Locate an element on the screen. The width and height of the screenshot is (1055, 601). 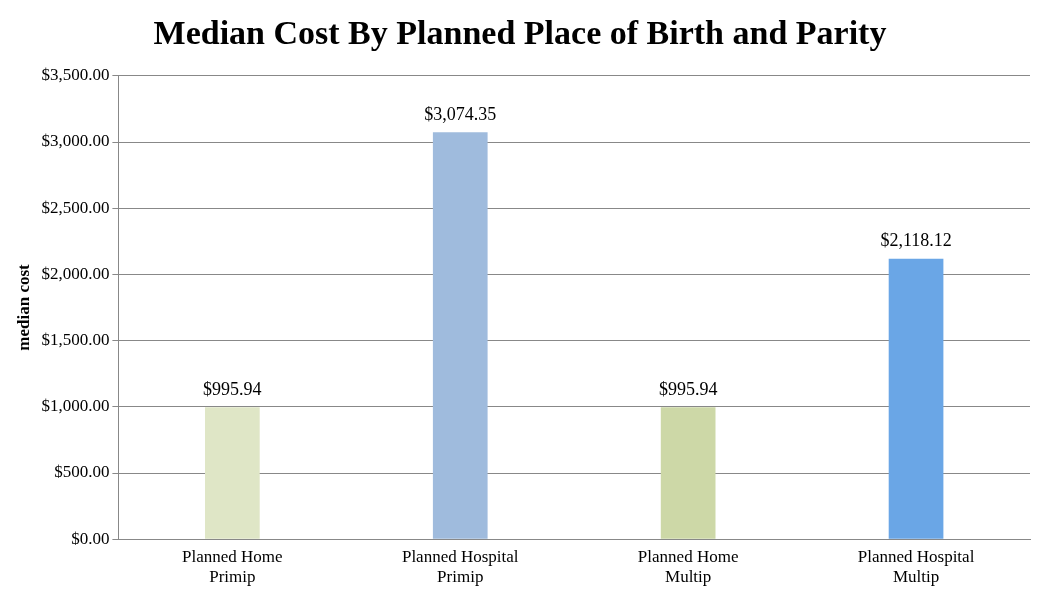
x-tick-label: Planned Hospital Multip is located at coordinates (916, 566).